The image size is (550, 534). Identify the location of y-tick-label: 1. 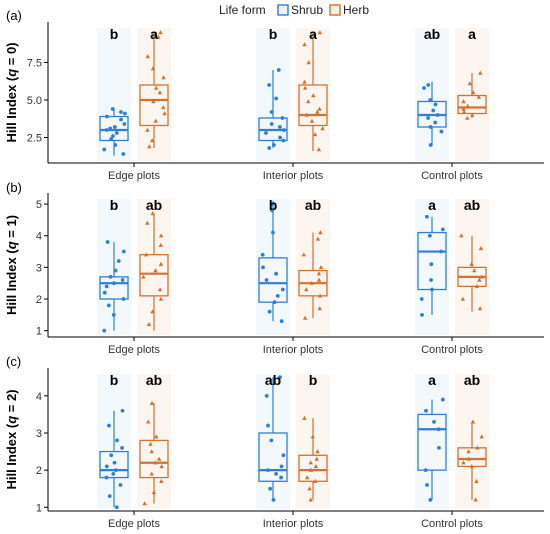
(39, 508).